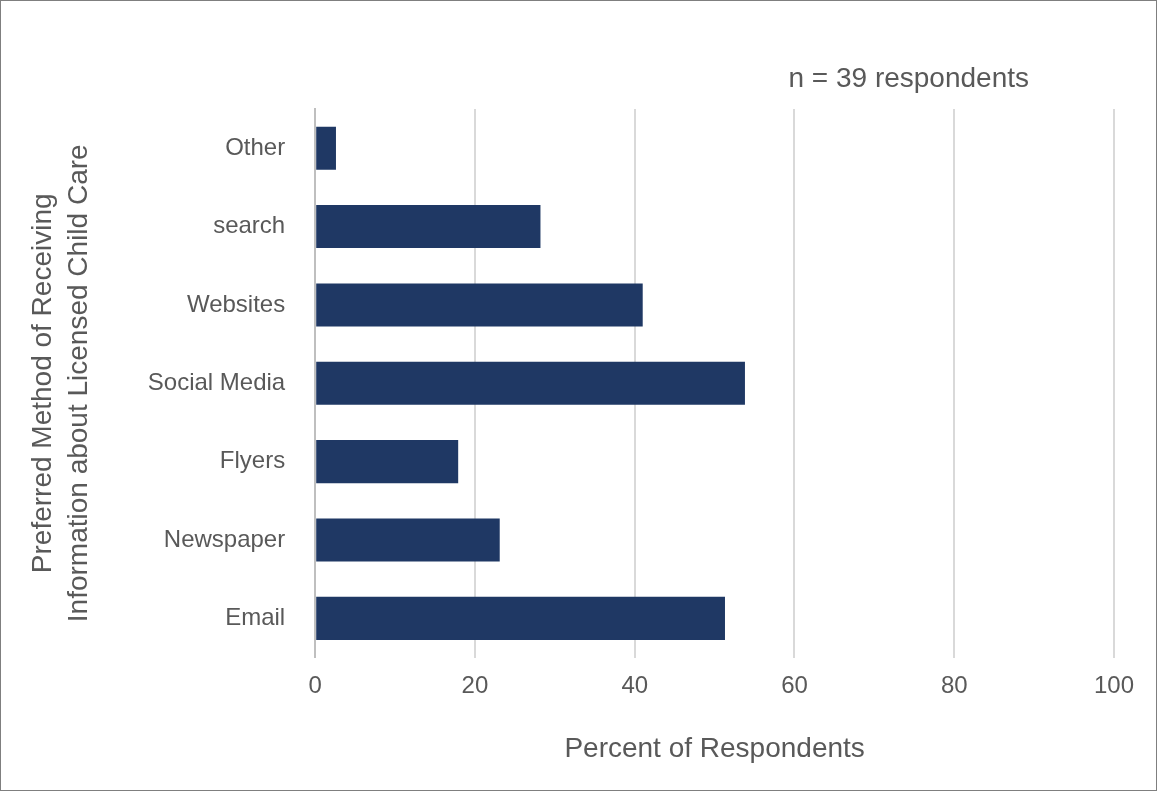  Describe the element at coordinates (224, 538) in the screenshot. I see `y-tick-label: Newspaper` at that location.